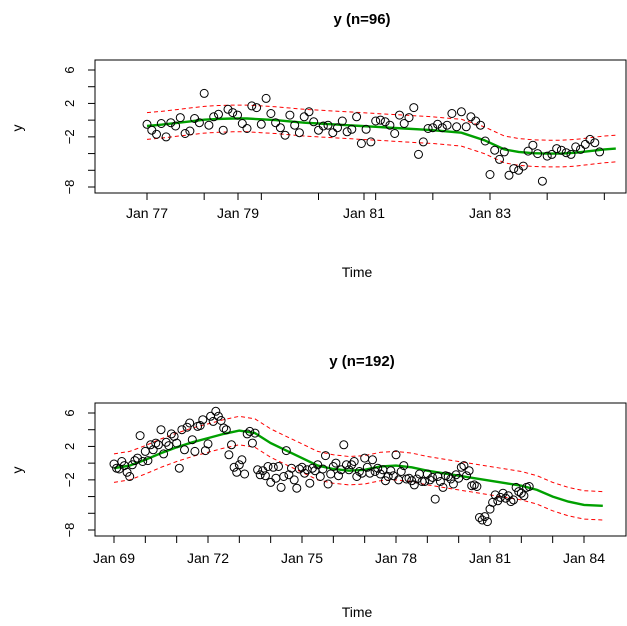  What do you see at coordinates (238, 213) in the screenshot?
I see `x-tick-label: Jan 79` at bounding box center [238, 213].